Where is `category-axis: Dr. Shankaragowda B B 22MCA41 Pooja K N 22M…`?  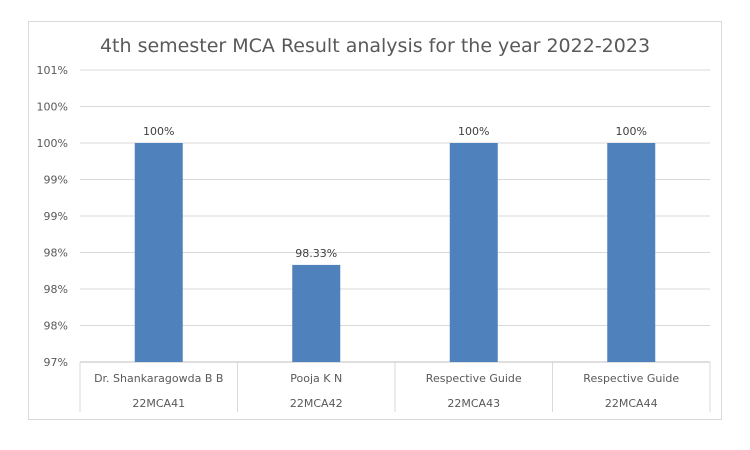
category-axis: Dr. Shankaragowda B B 22MCA41 Pooja K N 22M… is located at coordinates (395, 387).